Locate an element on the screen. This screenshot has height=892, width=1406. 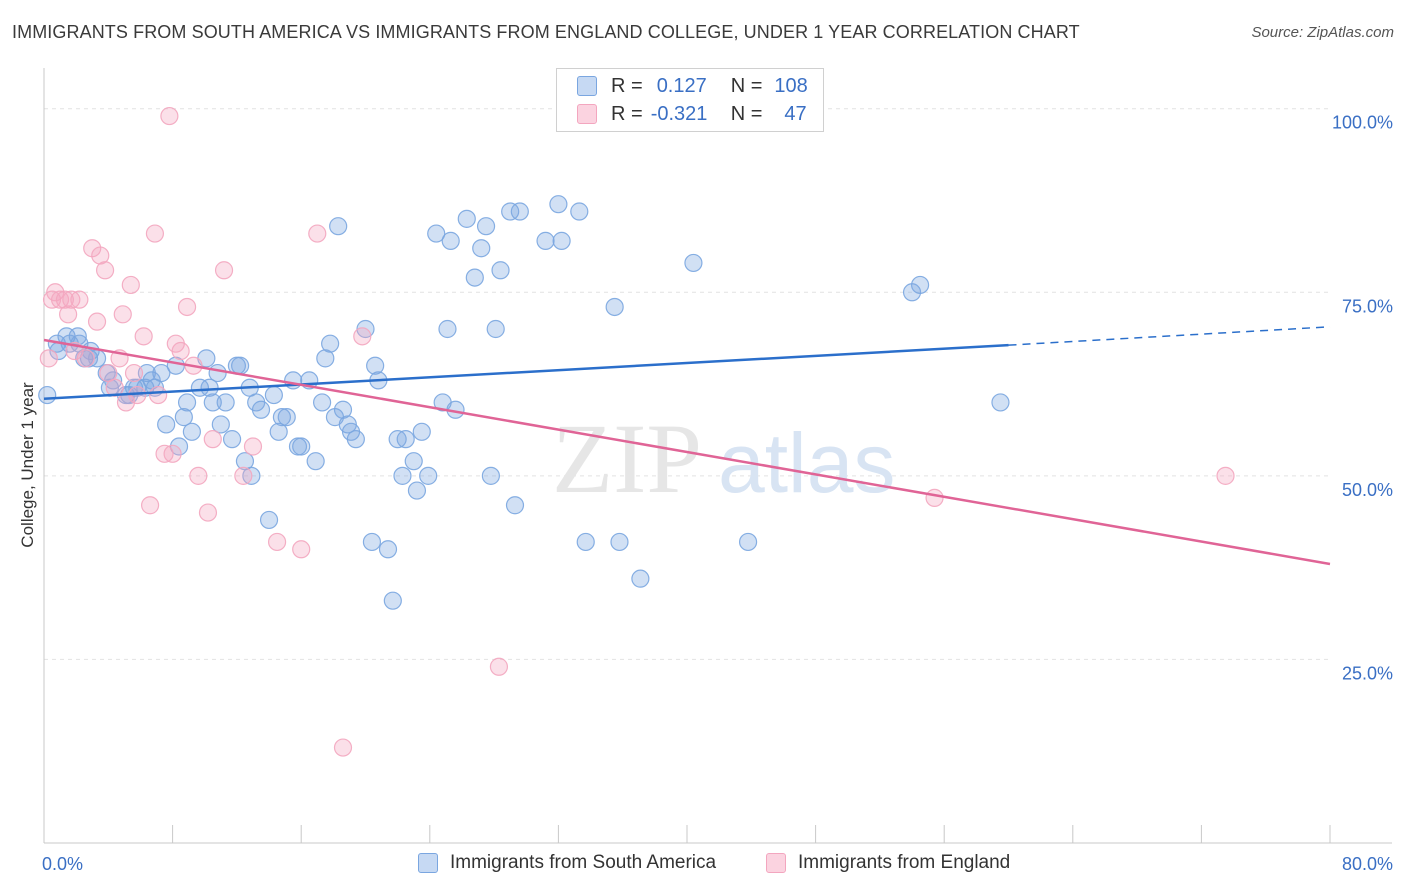
stats-row-england: R = -0.321 N = 47 is located at coordinates (692, 114).